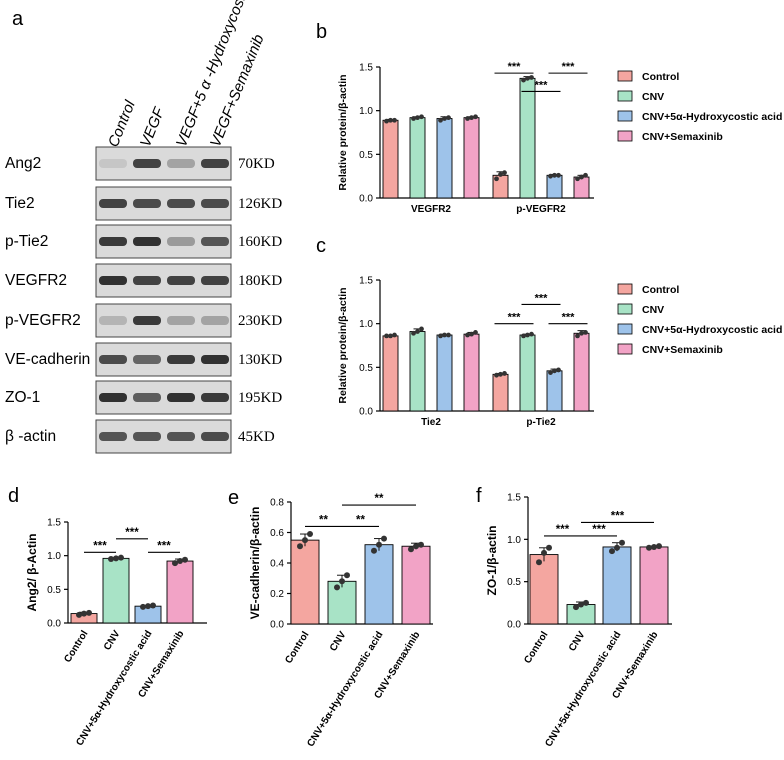 This screenshot has width=784, height=760. I want to click on panel-letter-e: e, so click(233, 498).